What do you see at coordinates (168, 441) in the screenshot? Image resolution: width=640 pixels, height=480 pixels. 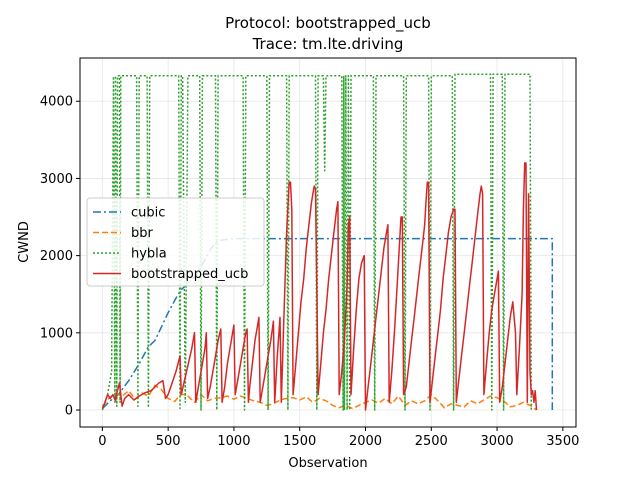 I see `x-tick-label: 500` at bounding box center [168, 441].